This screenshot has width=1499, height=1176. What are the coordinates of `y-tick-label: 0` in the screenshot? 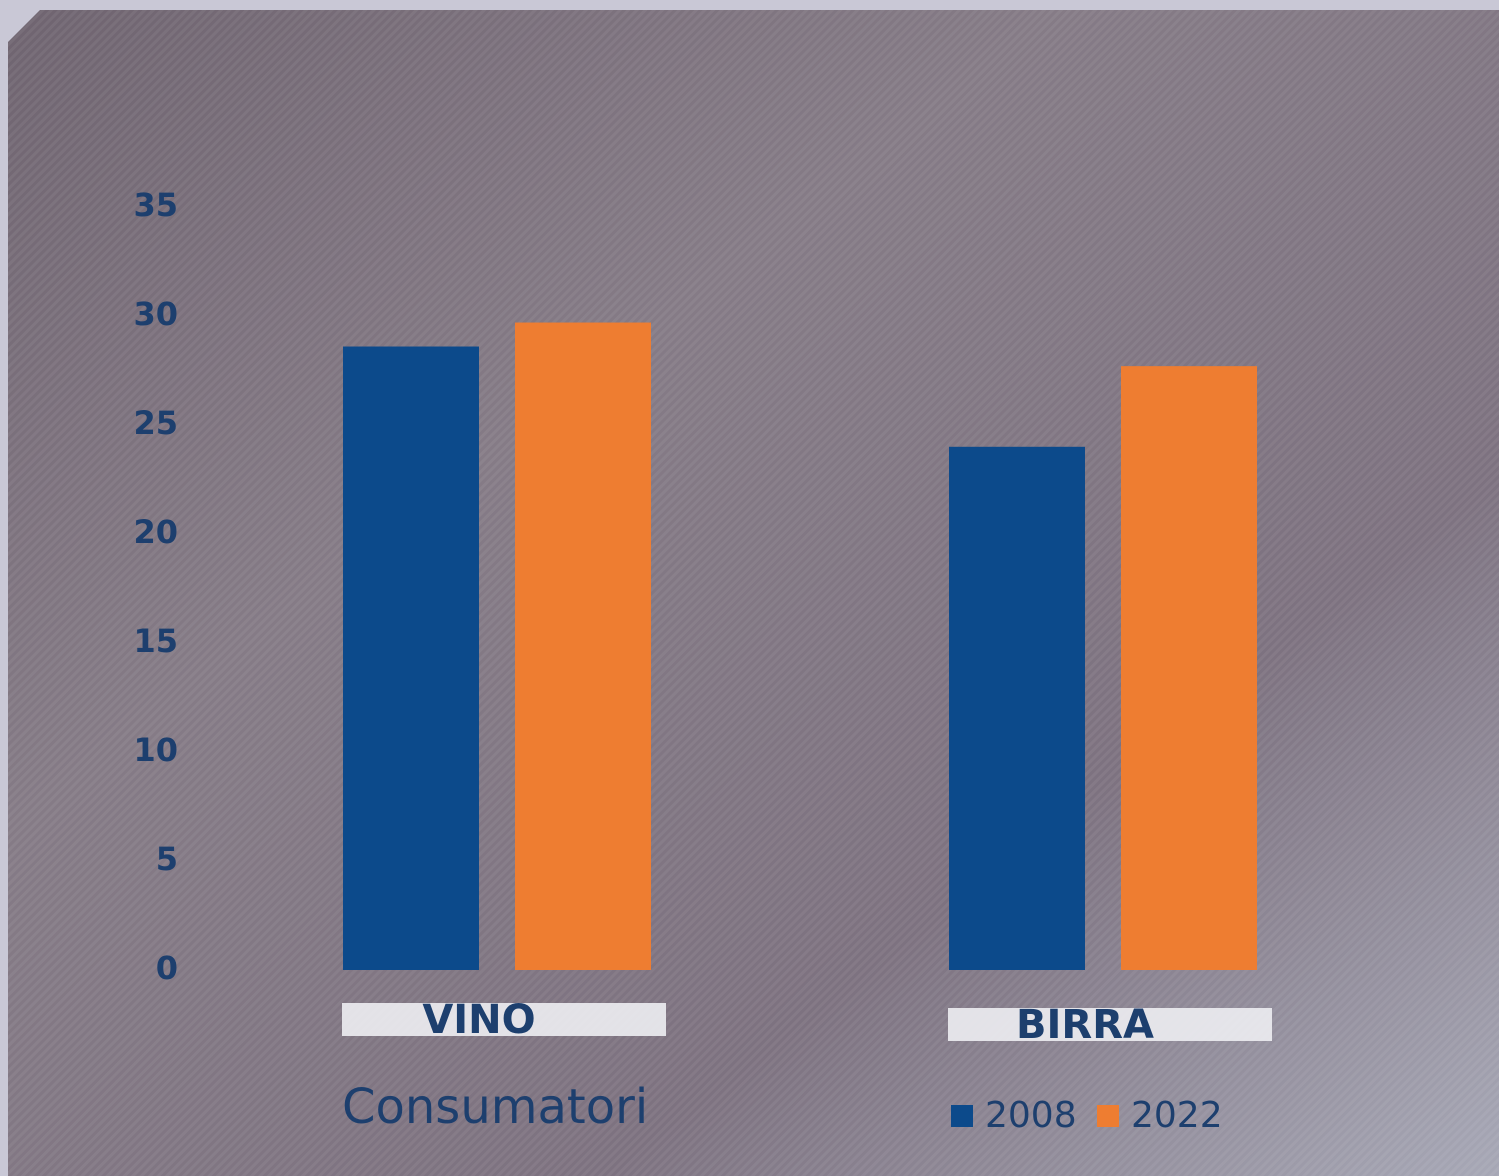 It's located at (167, 968).